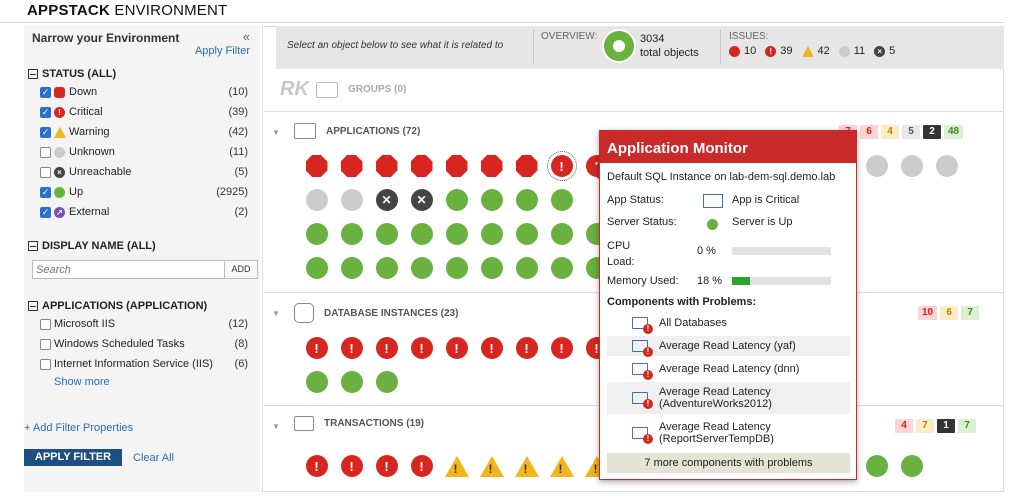 The width and height of the screenshot is (1024, 498). What do you see at coordinates (241, 269) in the screenshot?
I see `add-button: ADD` at bounding box center [241, 269].